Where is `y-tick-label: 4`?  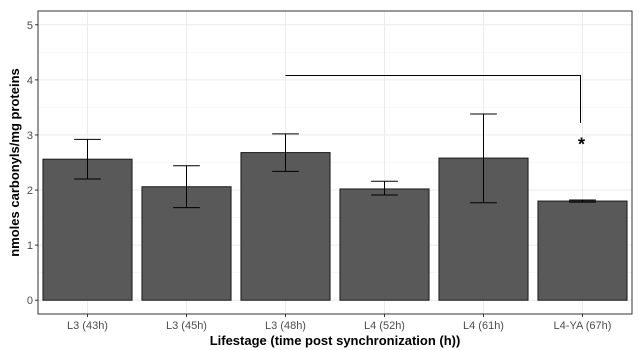
y-tick-label: 4 is located at coordinates (30, 81).